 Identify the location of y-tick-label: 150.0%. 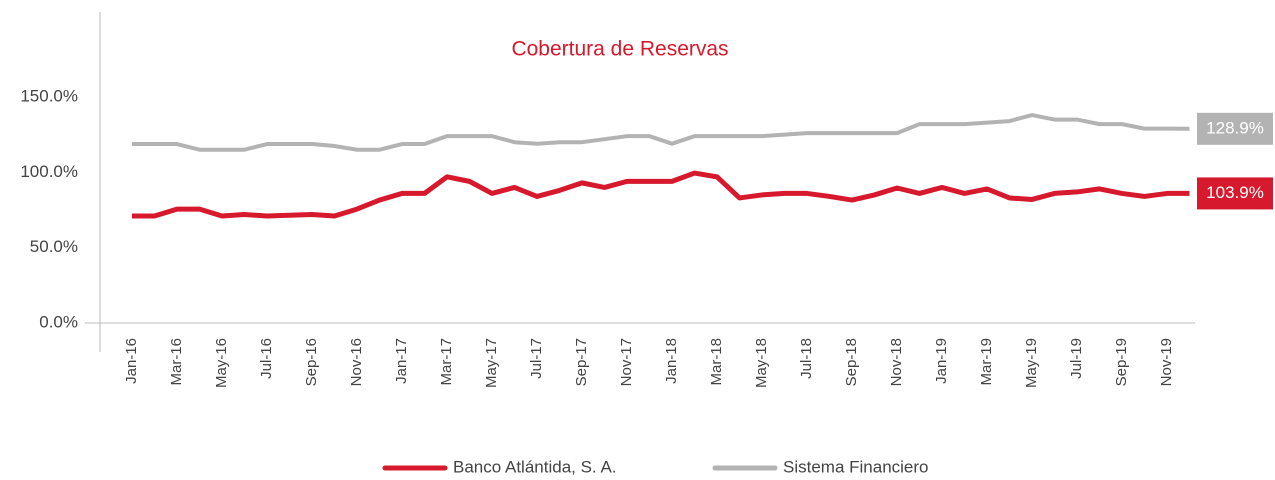
(49, 95).